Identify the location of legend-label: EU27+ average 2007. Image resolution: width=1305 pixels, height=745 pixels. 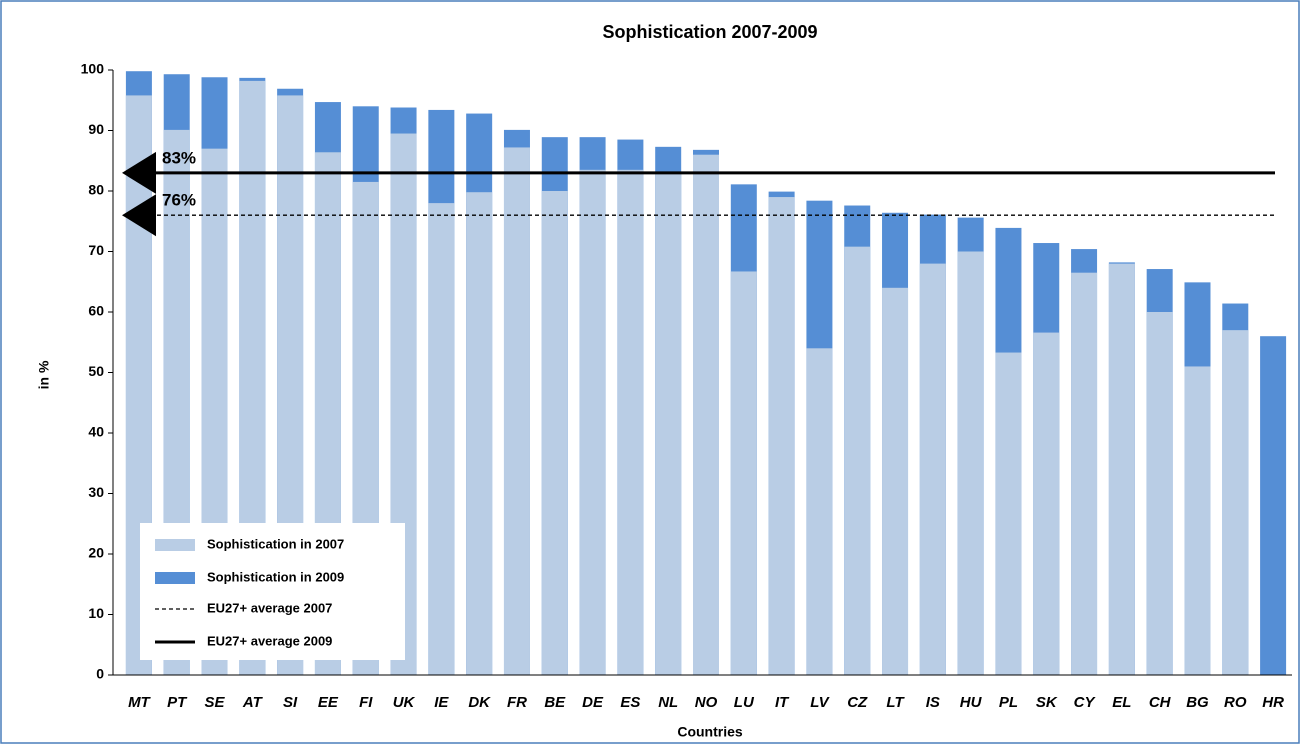
(269, 607).